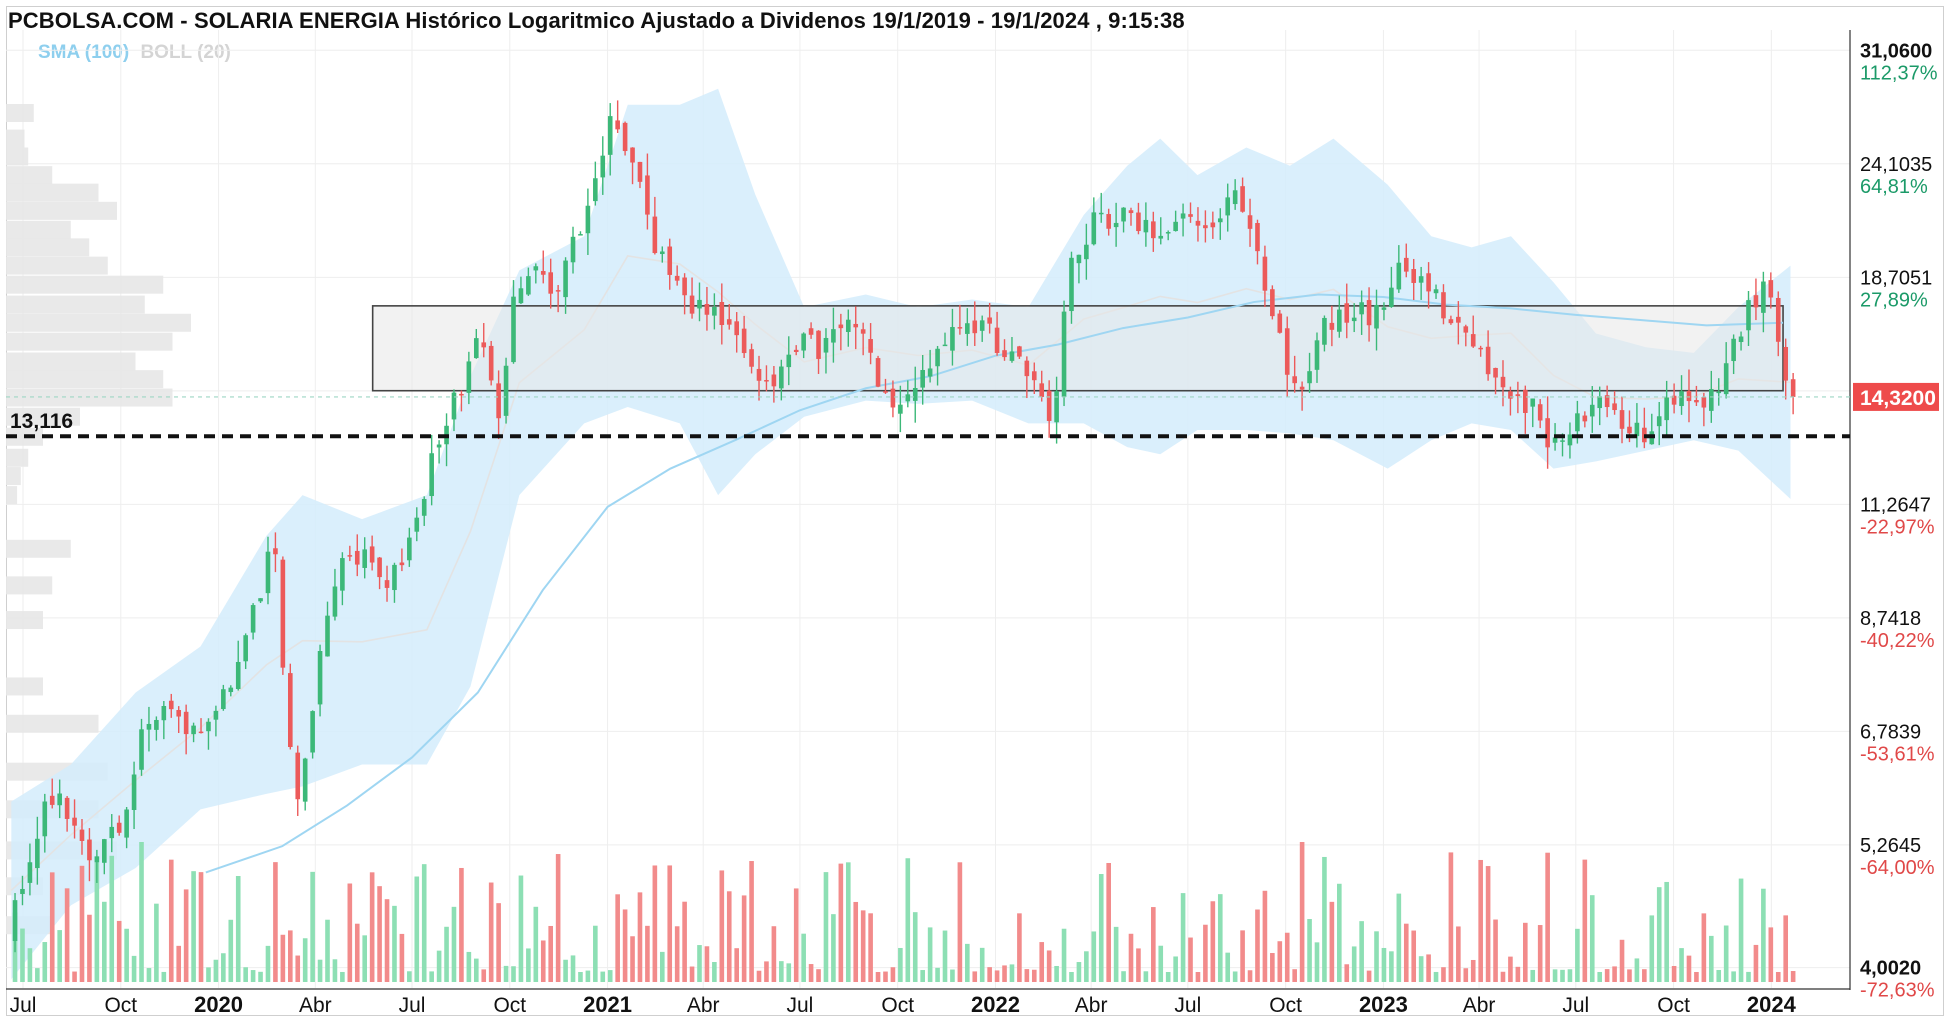 The width and height of the screenshot is (1950, 1022). What do you see at coordinates (41, 421) in the screenshot?
I see `support-label: 13,116` at bounding box center [41, 421].